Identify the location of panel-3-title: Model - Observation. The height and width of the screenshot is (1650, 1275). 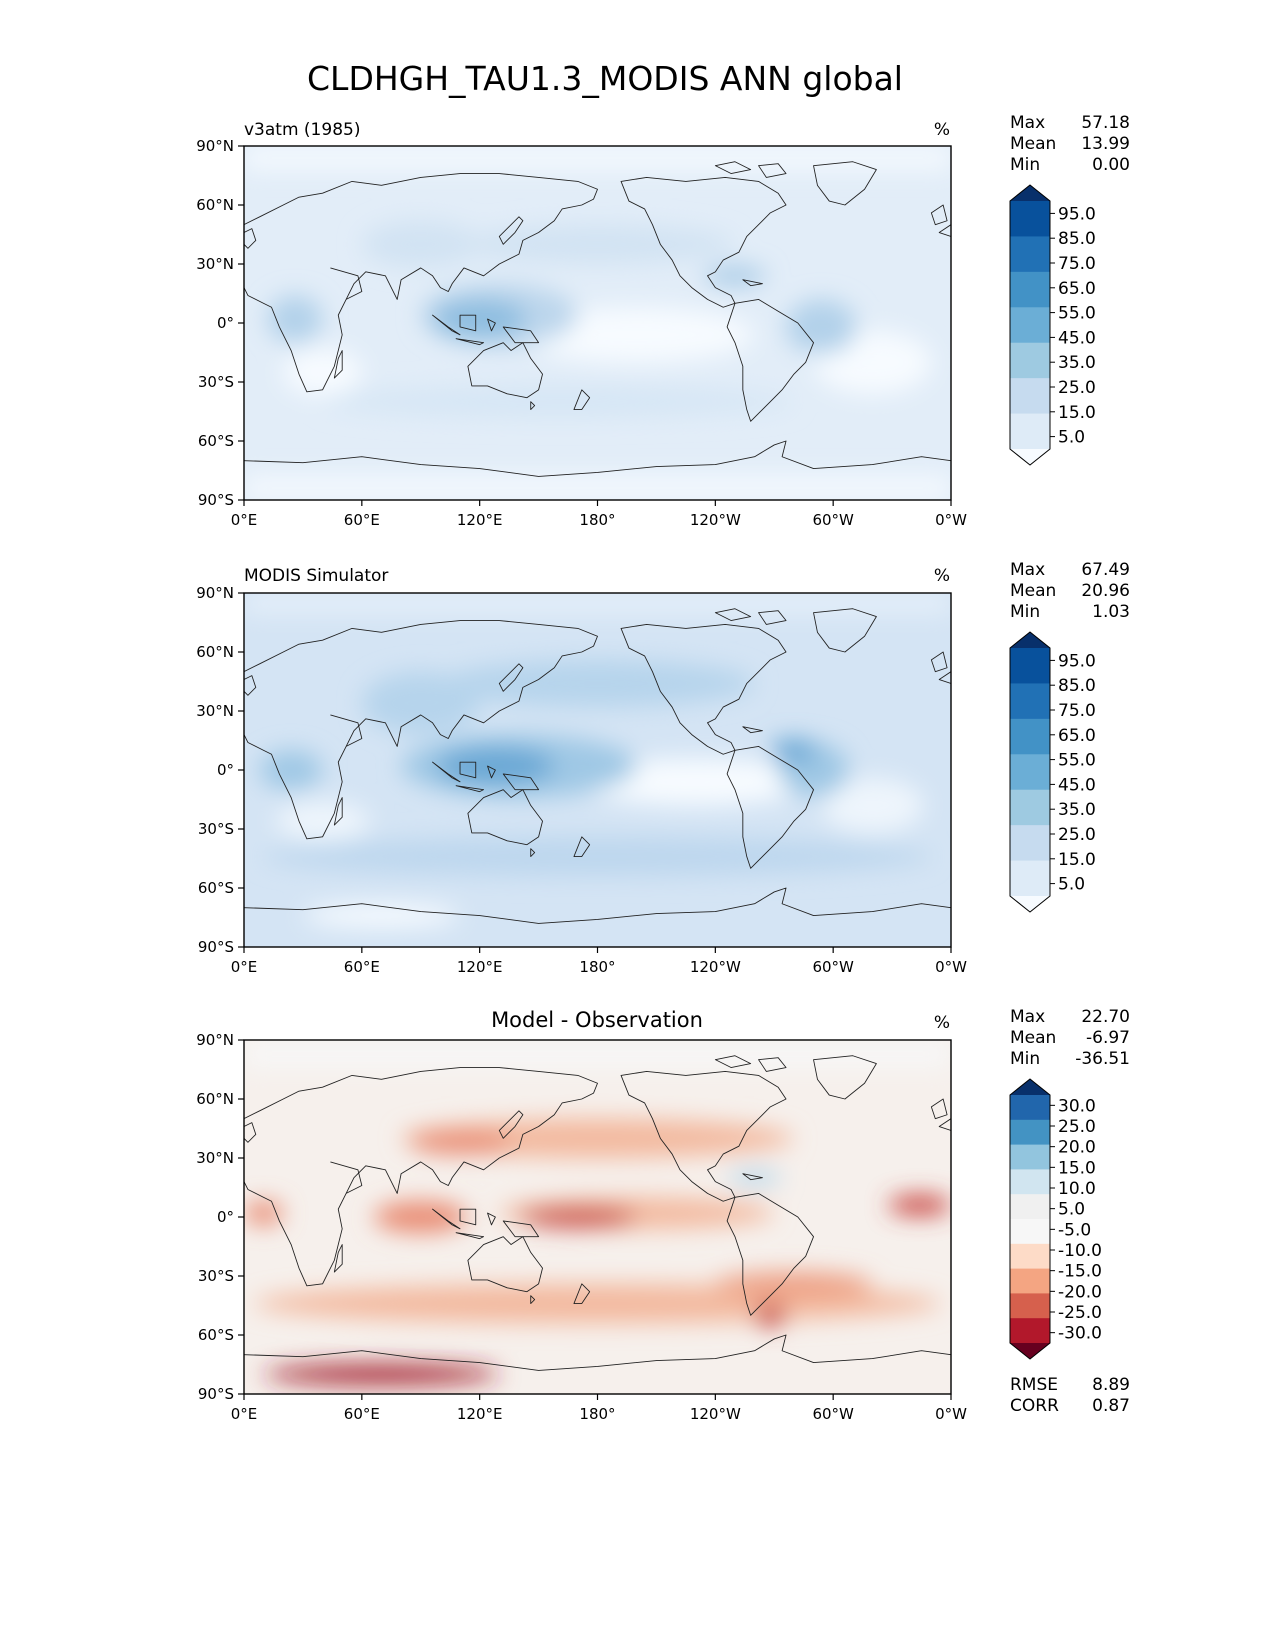
(597, 1020).